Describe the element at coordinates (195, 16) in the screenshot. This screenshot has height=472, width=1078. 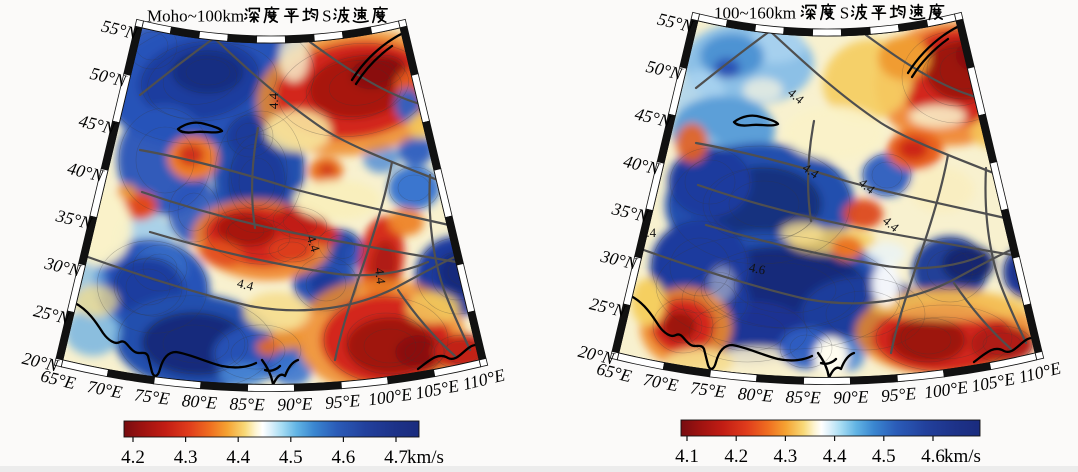
I see `svg-text: Moho~100km` at that location.